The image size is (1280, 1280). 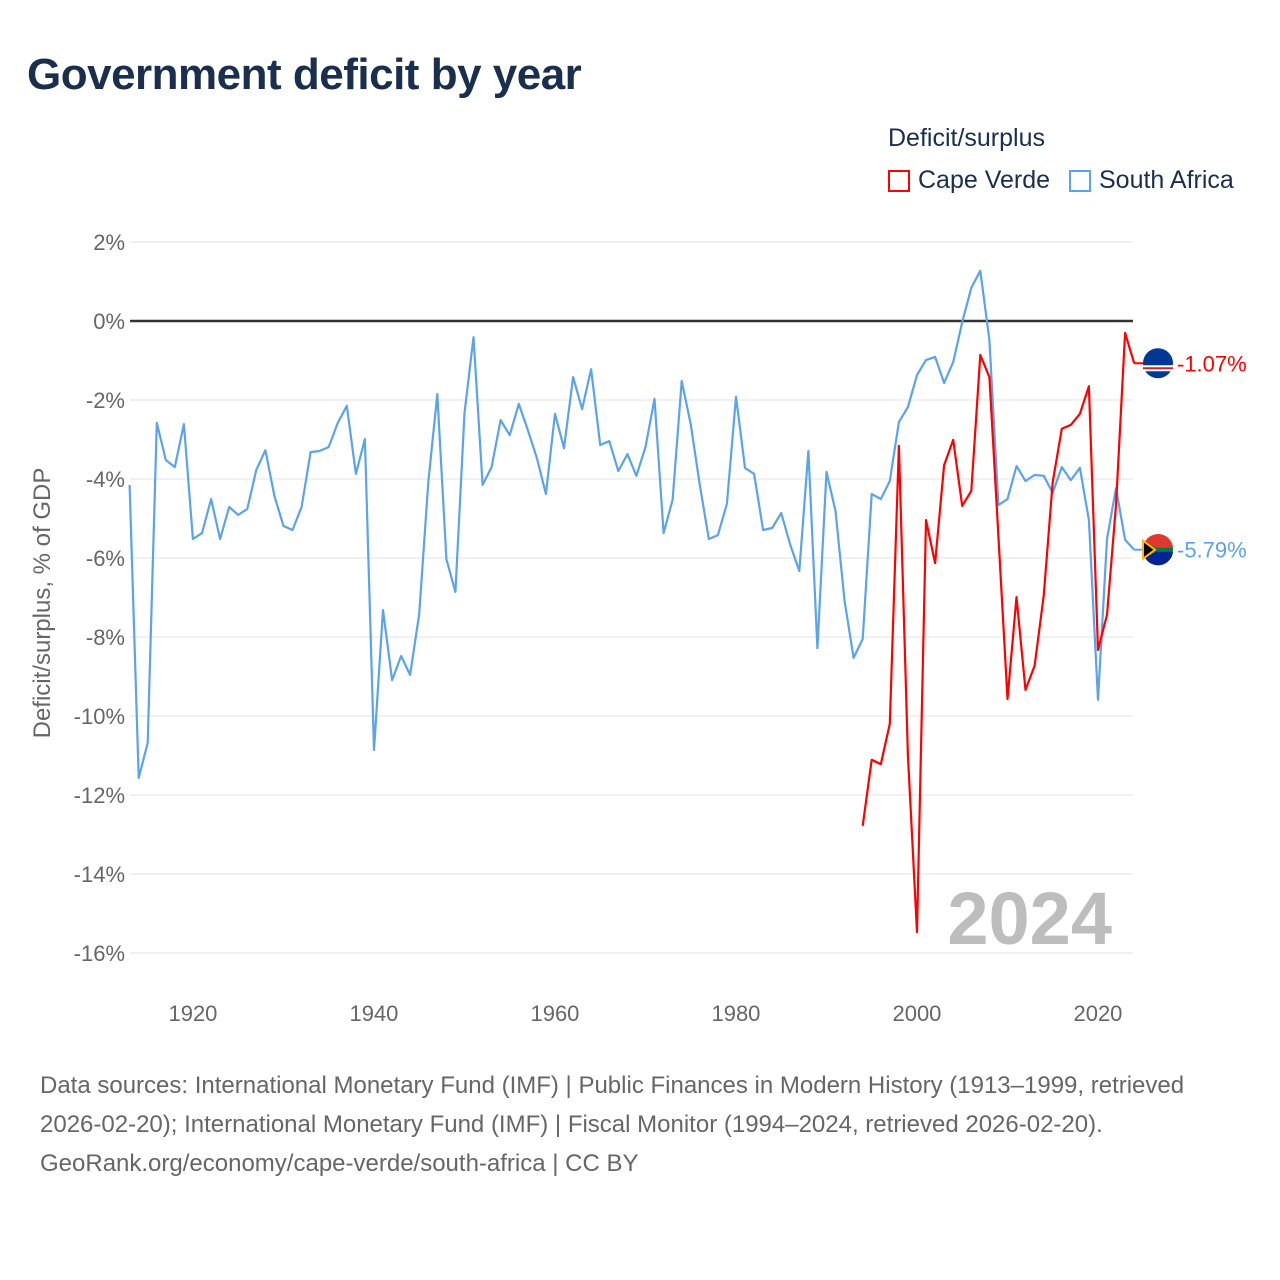 What do you see at coordinates (42, 603) in the screenshot?
I see `y-axis-label: Deficit/surplus, % of GDP` at bounding box center [42, 603].